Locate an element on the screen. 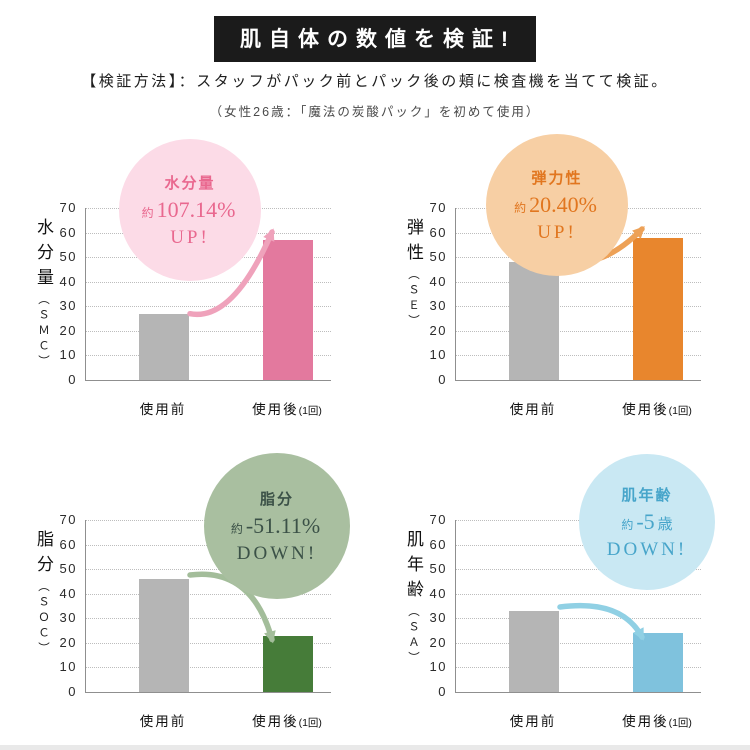 The image size is (750, 750). bubble-suffix: 歳 is located at coordinates (665, 524).